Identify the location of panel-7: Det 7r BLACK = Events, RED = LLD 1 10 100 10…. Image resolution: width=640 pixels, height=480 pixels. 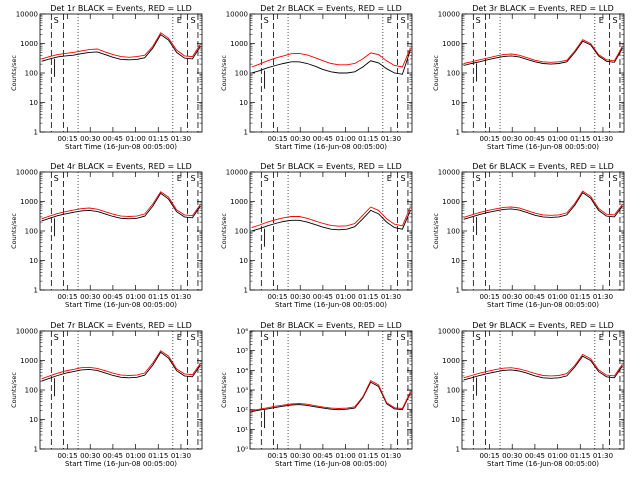
(106, 394).